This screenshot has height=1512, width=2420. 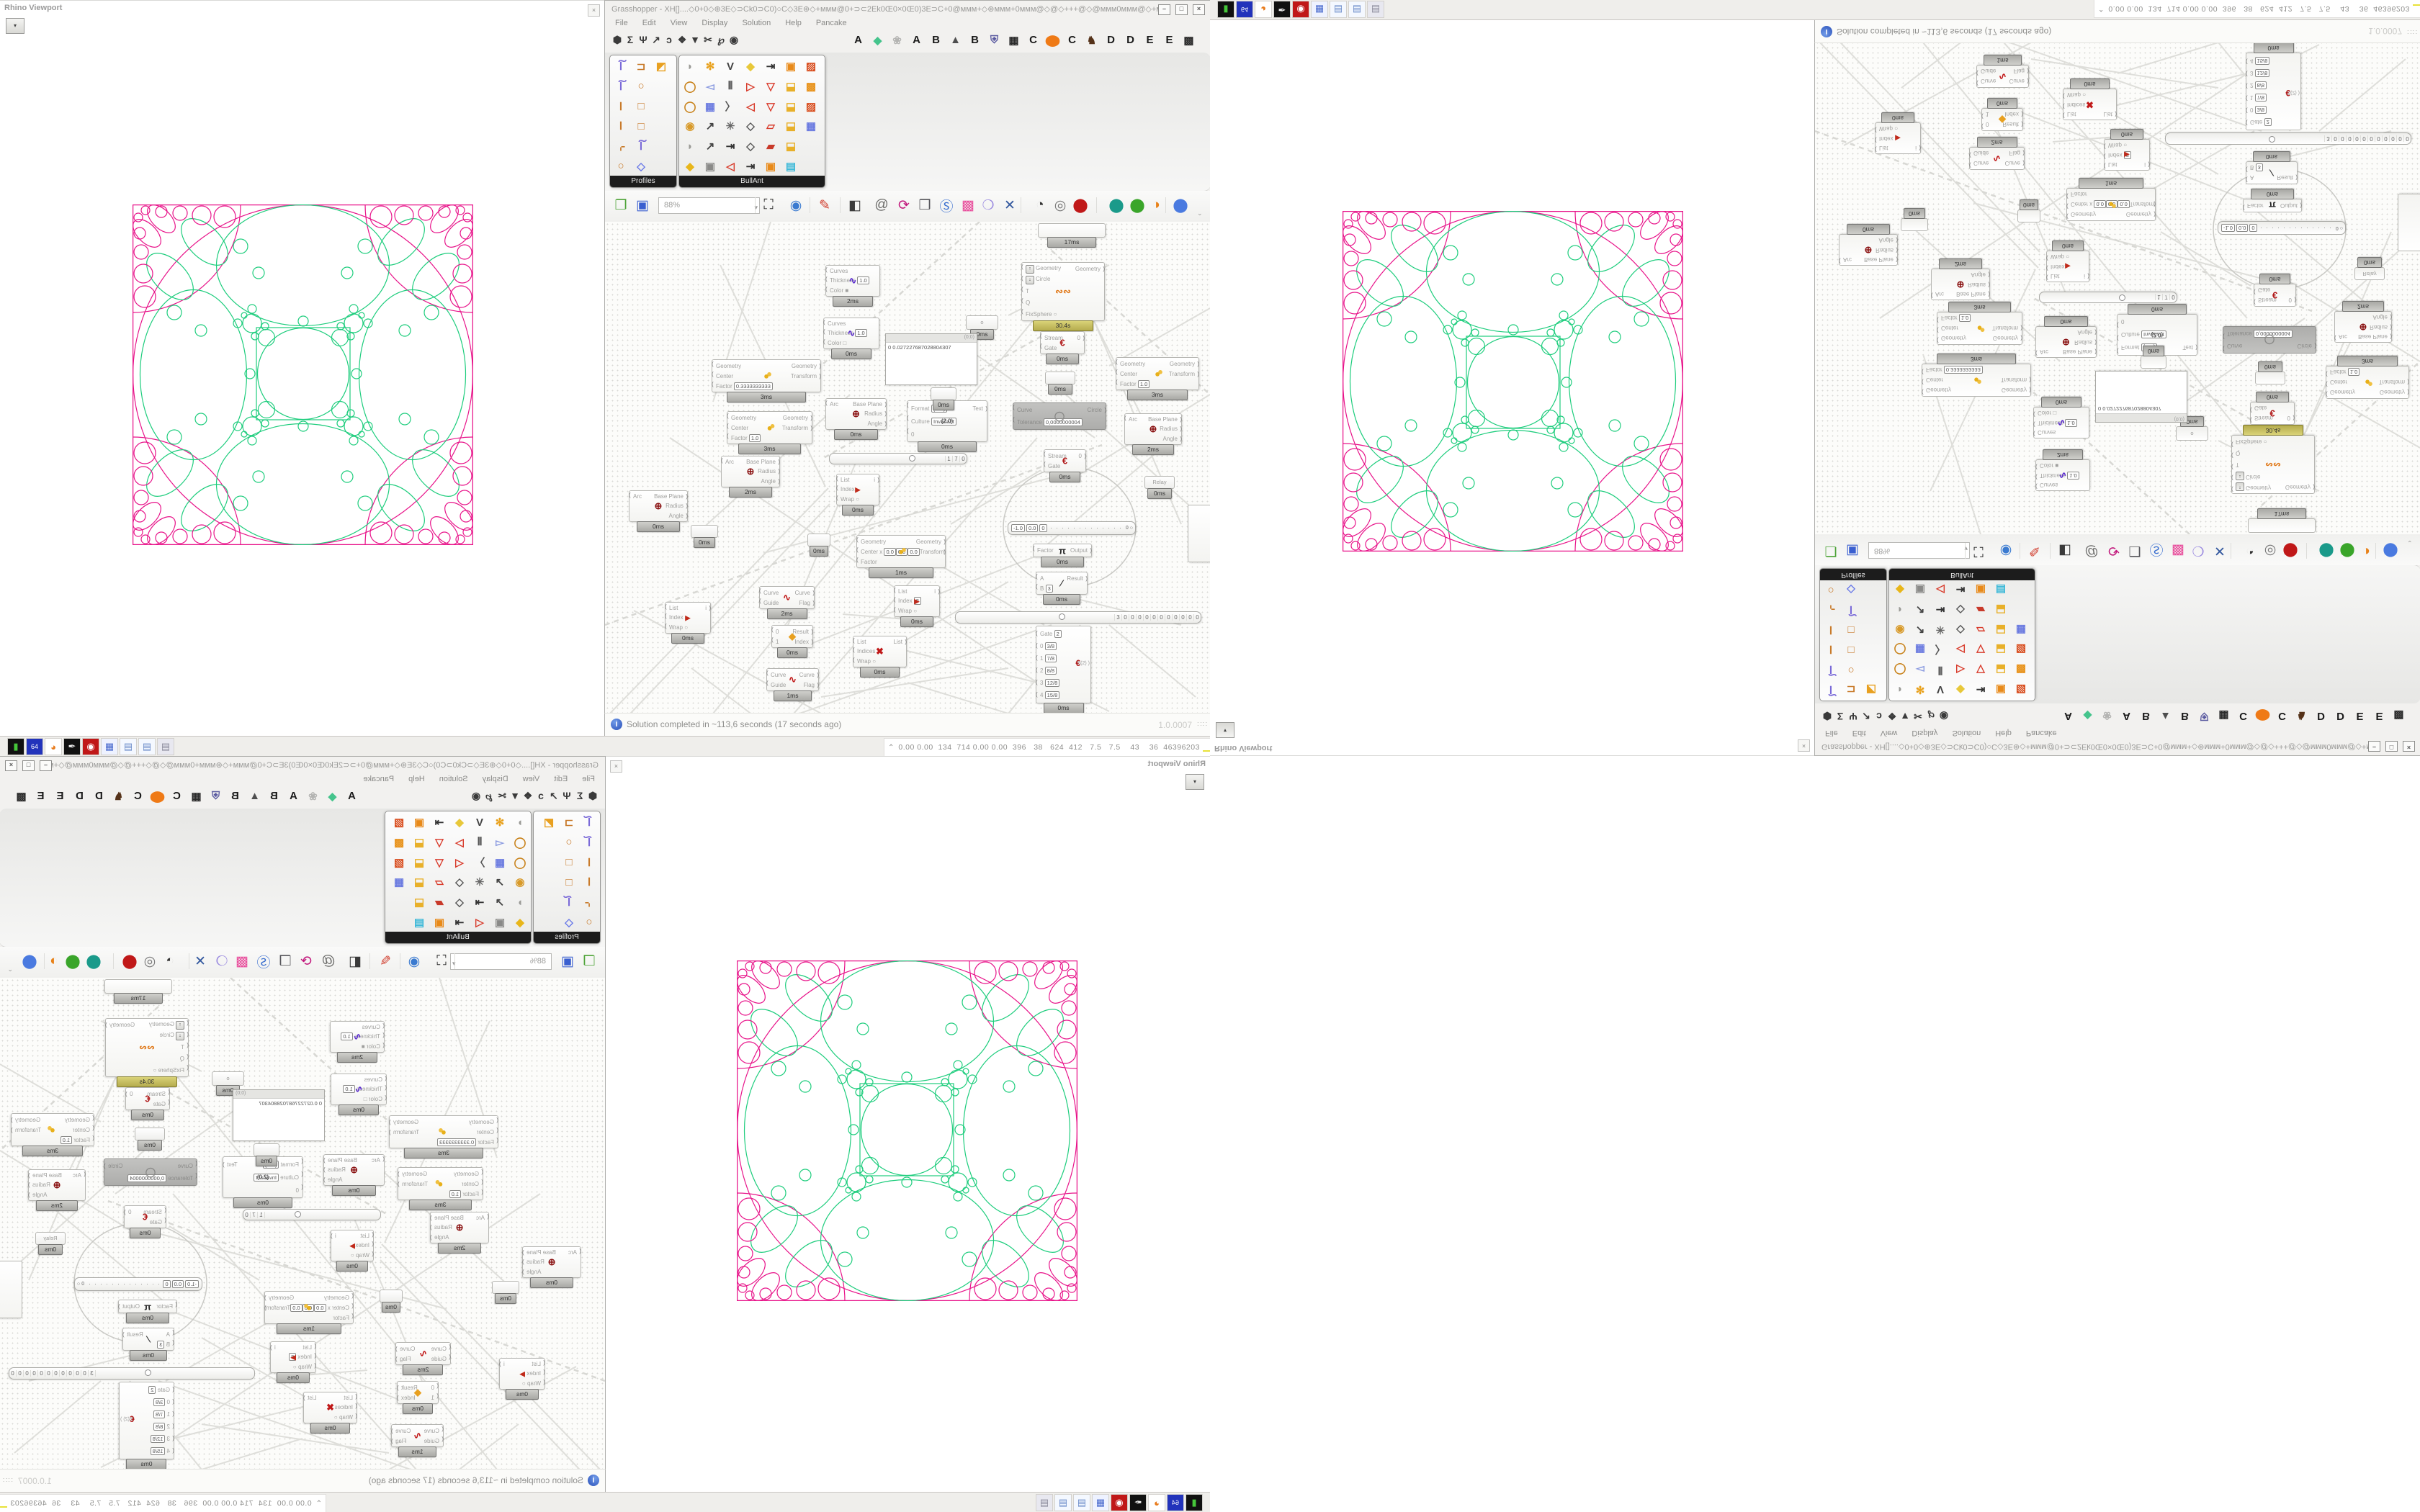 What do you see at coordinates (459, 822) in the screenshot?
I see `bullant-component-icon: ◆` at bounding box center [459, 822].